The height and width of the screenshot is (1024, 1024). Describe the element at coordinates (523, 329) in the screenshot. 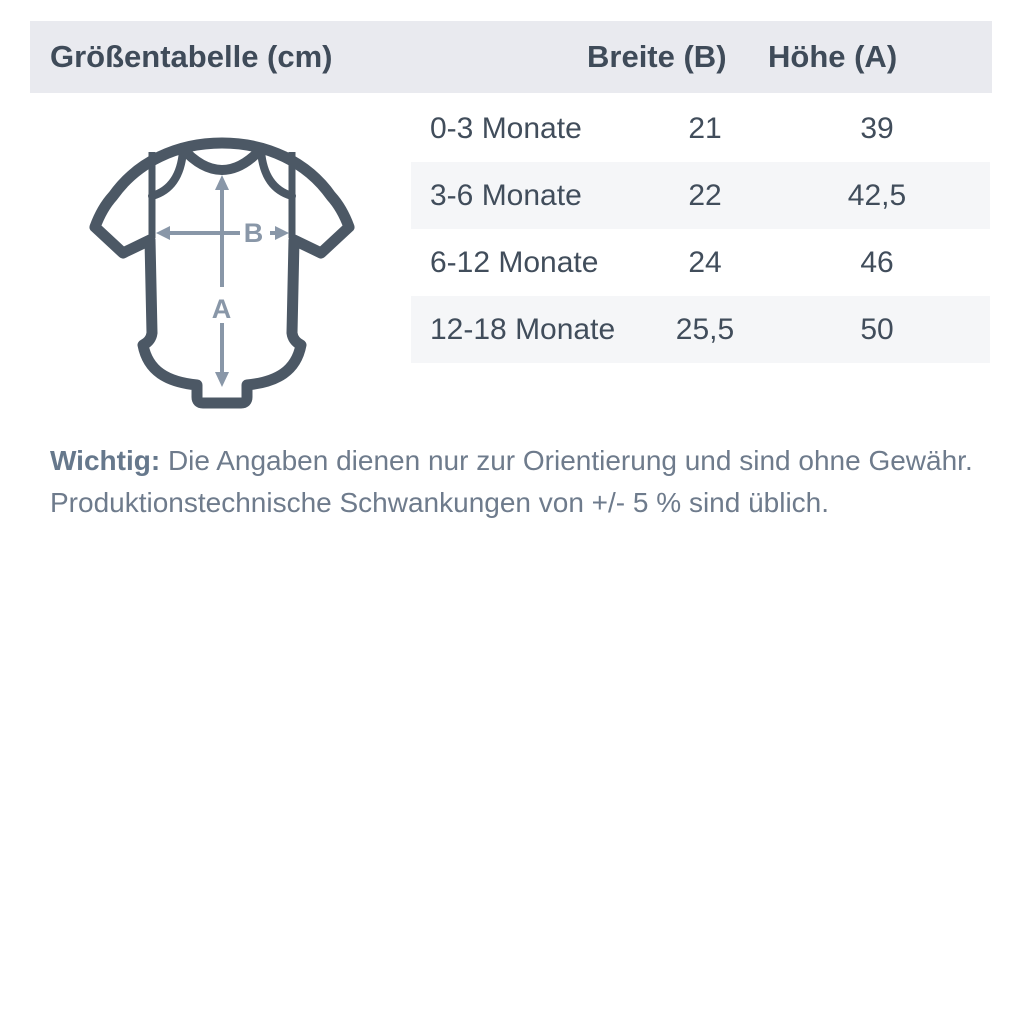

I see `cell-size-label: 12-18 Monate` at that location.